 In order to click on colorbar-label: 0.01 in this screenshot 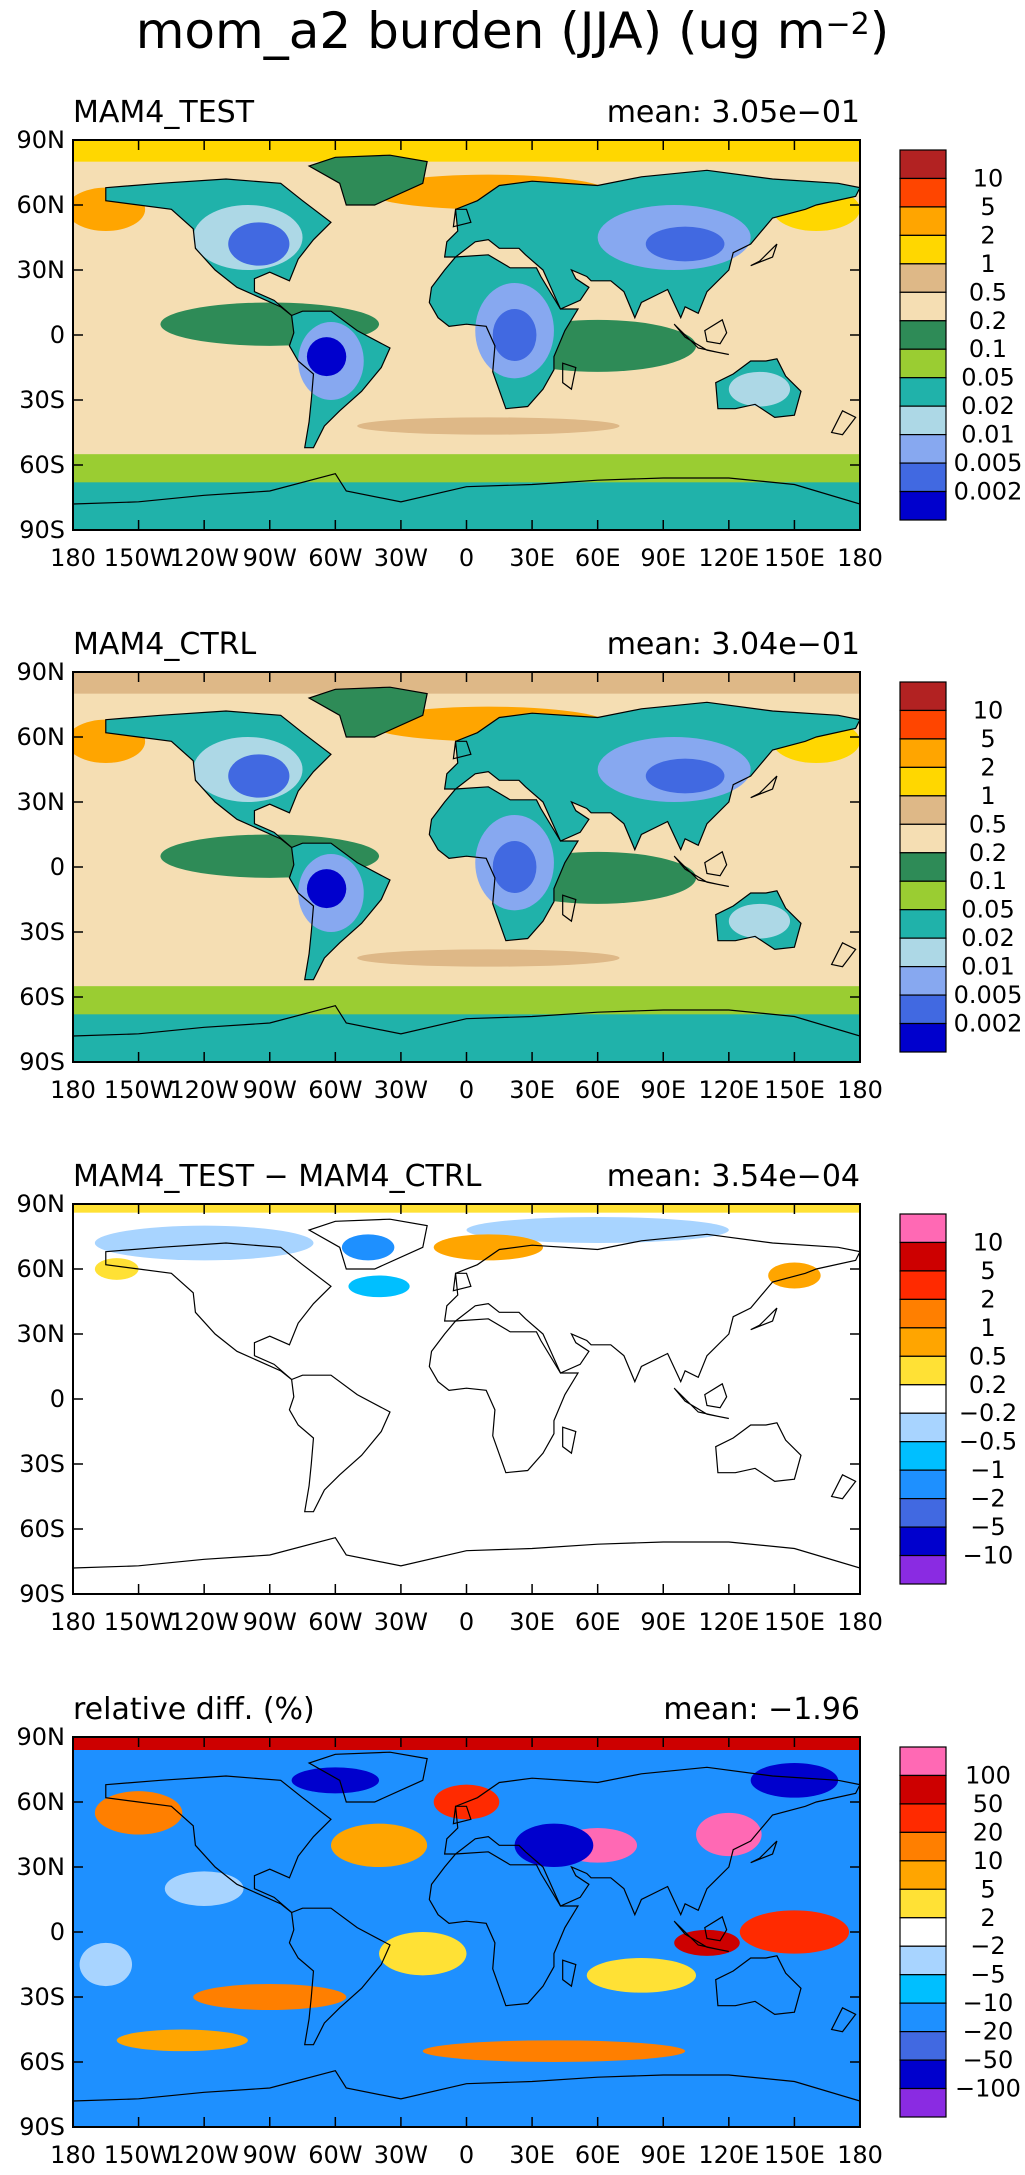, I will do `click(987, 967)`.